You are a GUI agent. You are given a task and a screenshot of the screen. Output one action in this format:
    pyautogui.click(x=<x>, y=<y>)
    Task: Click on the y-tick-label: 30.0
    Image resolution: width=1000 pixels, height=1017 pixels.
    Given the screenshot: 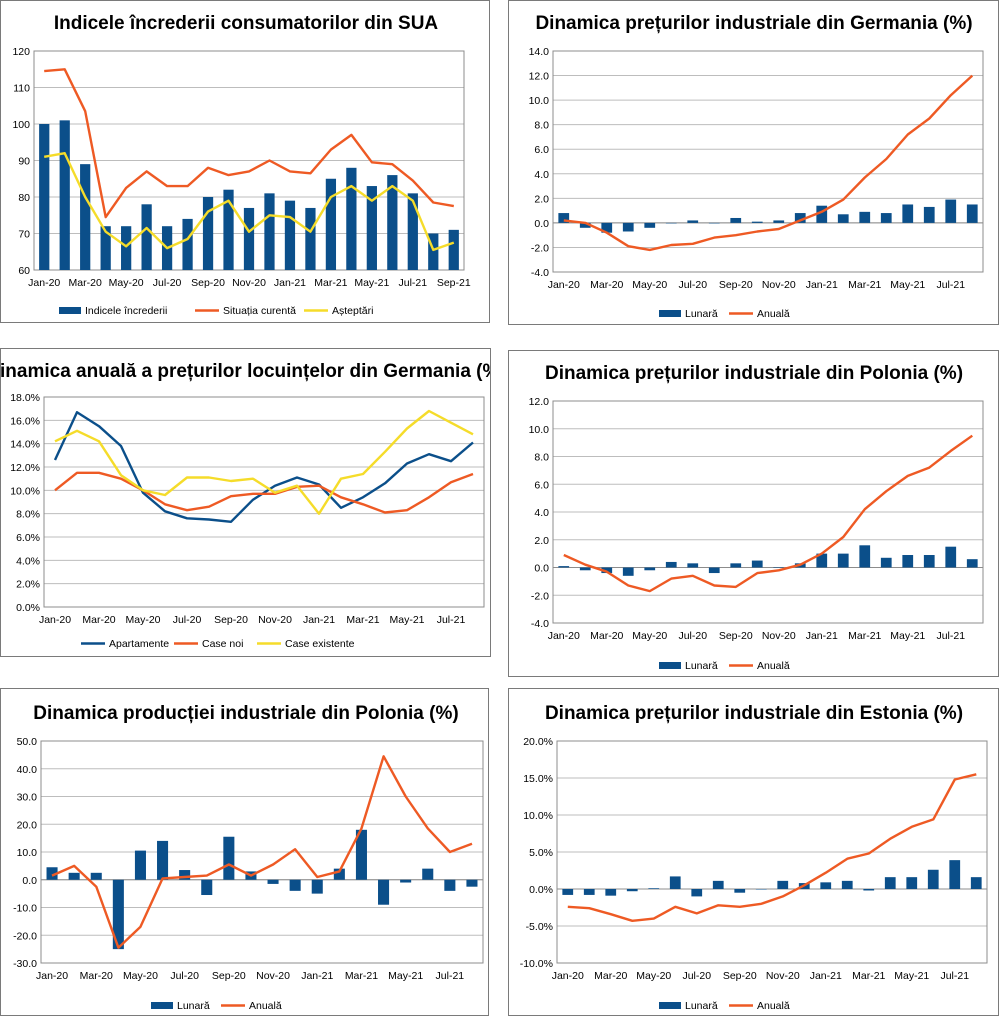 What is the action you would take?
    pyautogui.click(x=27, y=798)
    